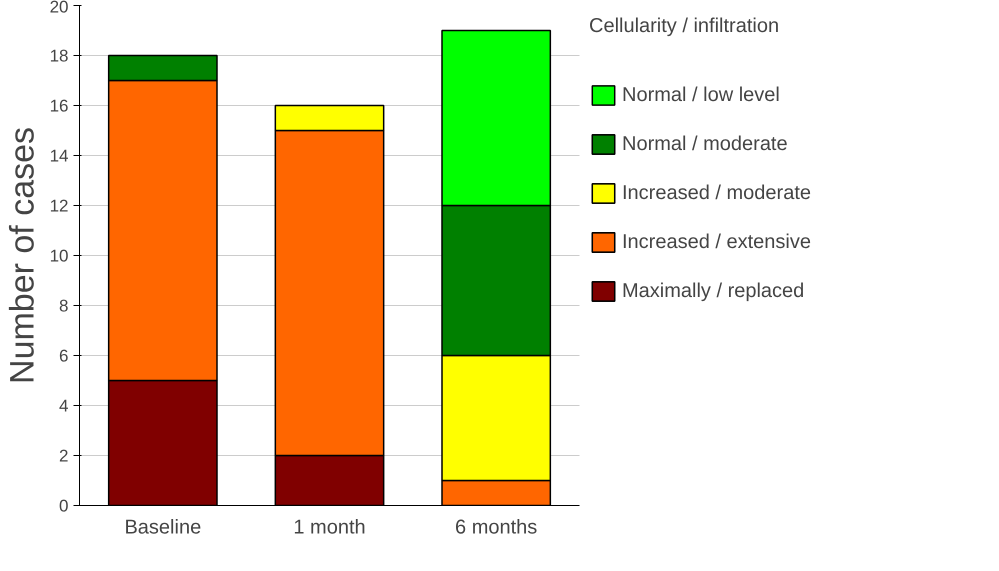 Image resolution: width=999 pixels, height=571 pixels. I want to click on y-tick-label: 4, so click(64, 406).